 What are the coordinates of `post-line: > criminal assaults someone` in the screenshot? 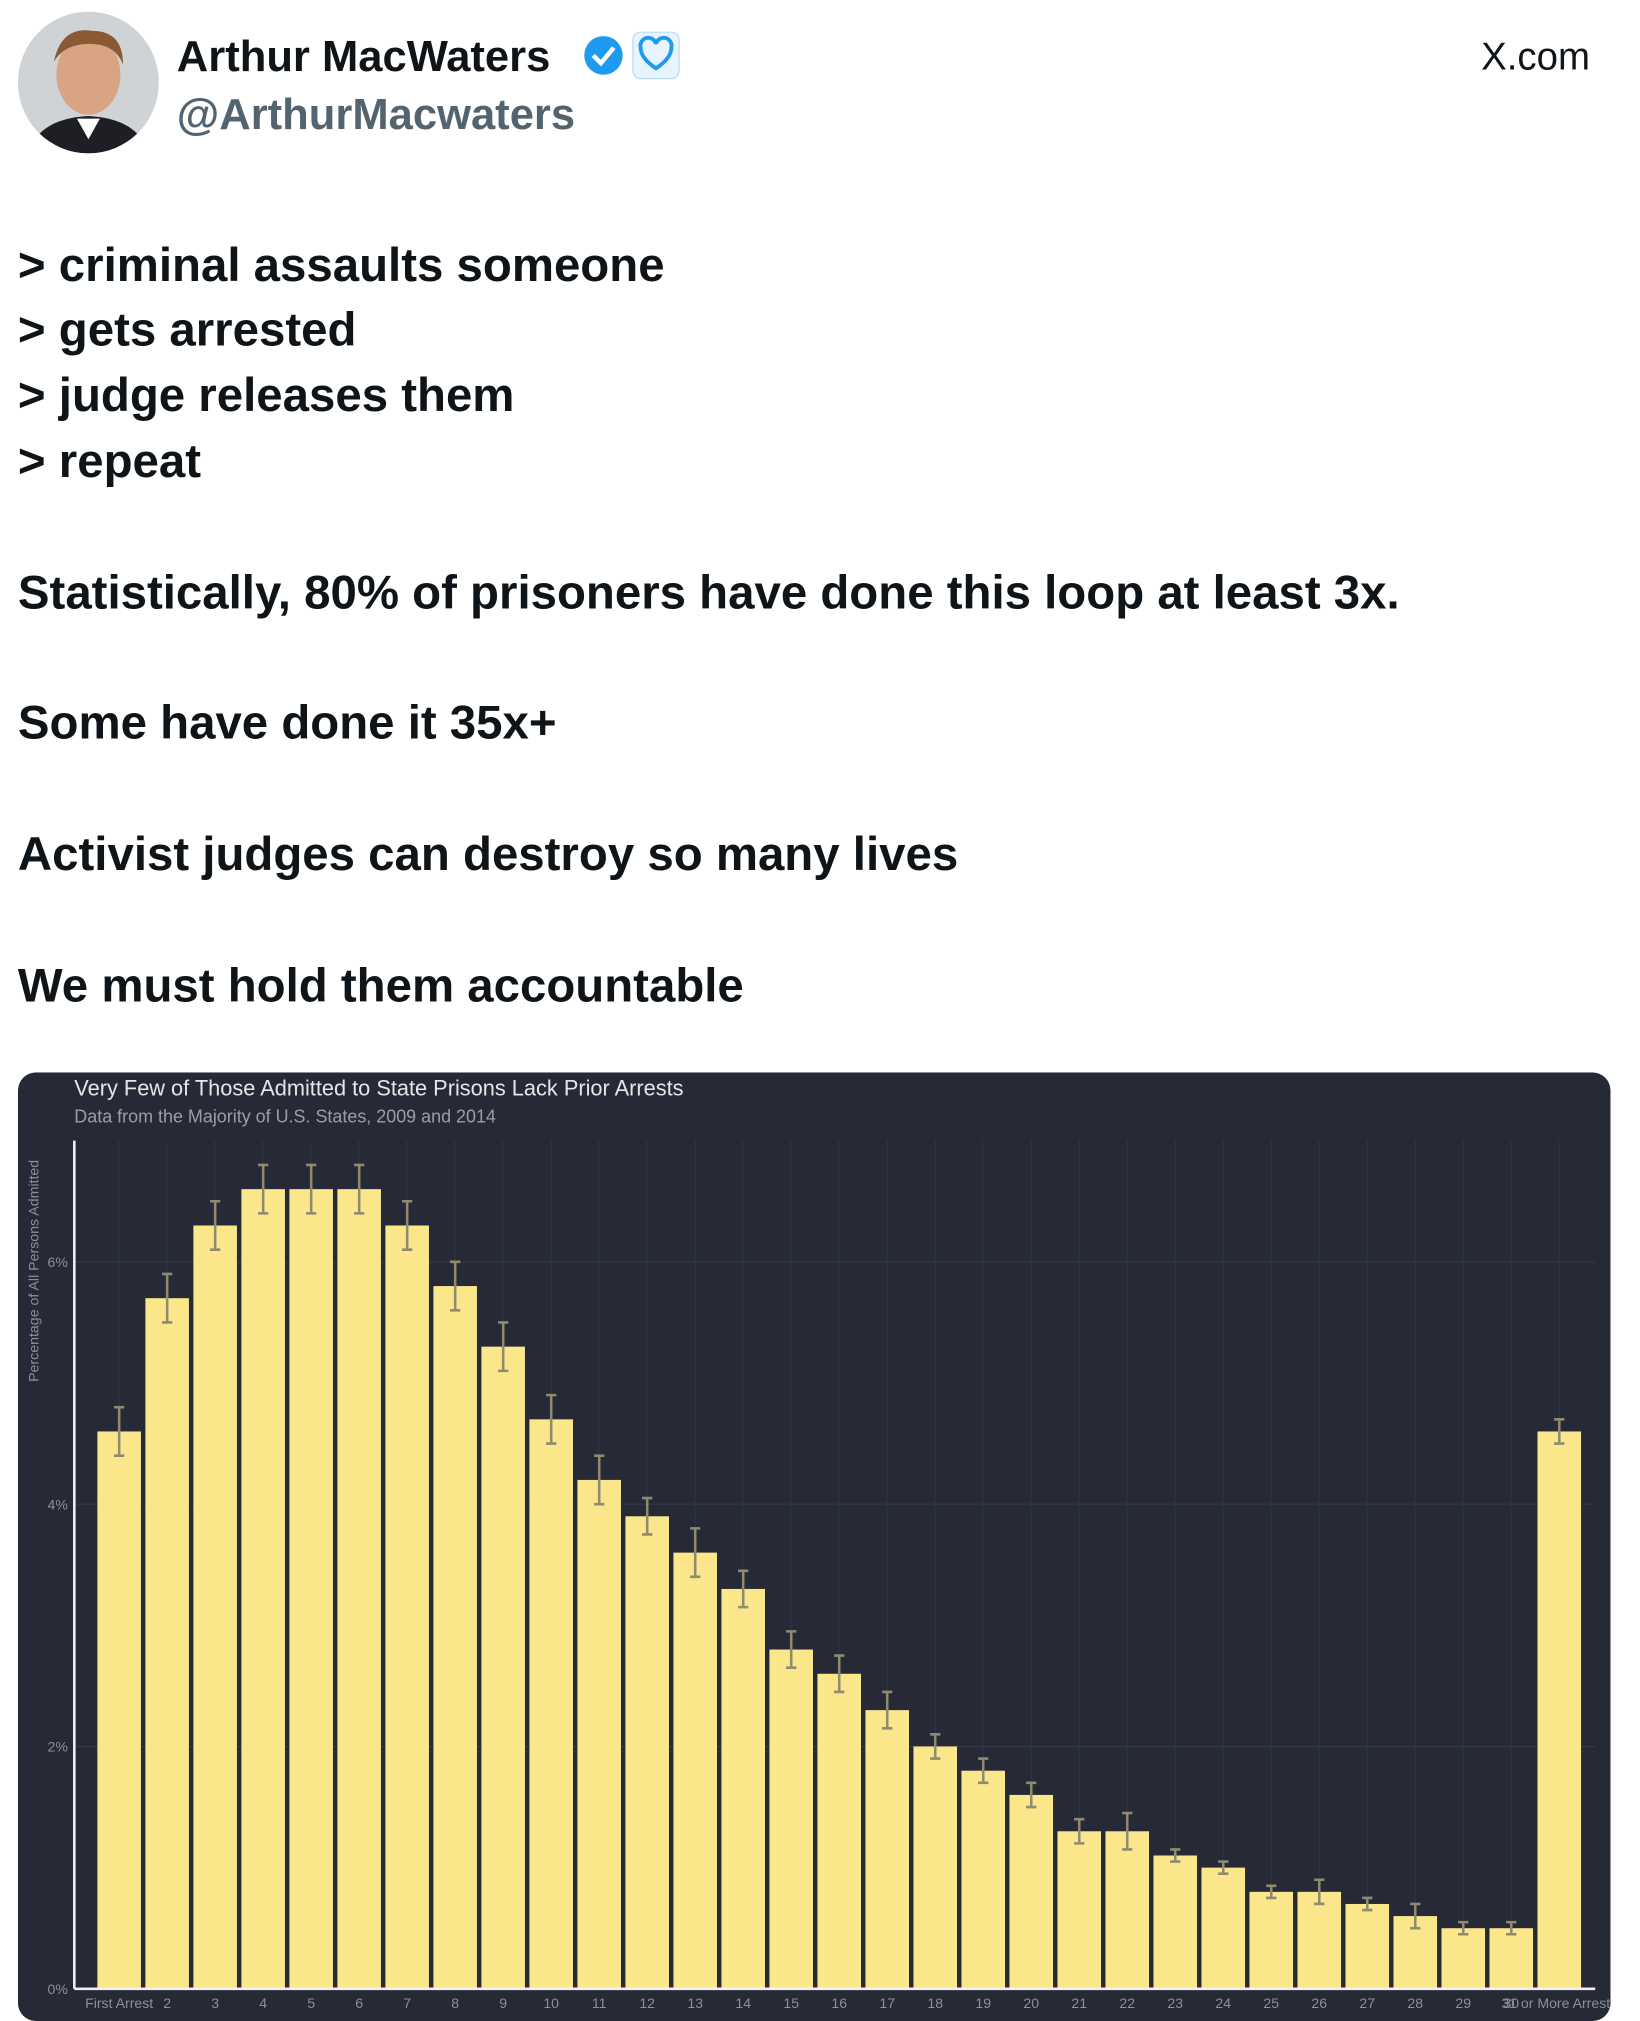 It's located at (341, 265).